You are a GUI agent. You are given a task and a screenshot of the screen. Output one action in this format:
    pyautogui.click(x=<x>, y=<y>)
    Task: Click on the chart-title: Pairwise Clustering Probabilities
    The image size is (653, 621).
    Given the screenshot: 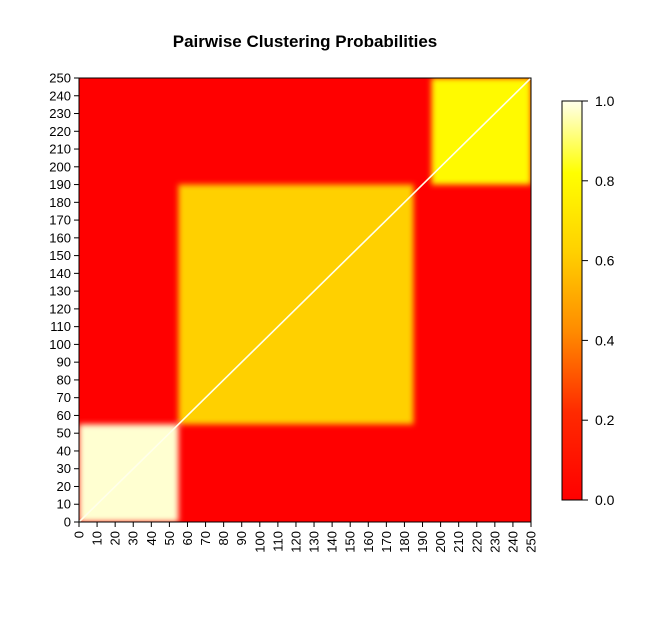 What is the action you would take?
    pyautogui.click(x=305, y=41)
    